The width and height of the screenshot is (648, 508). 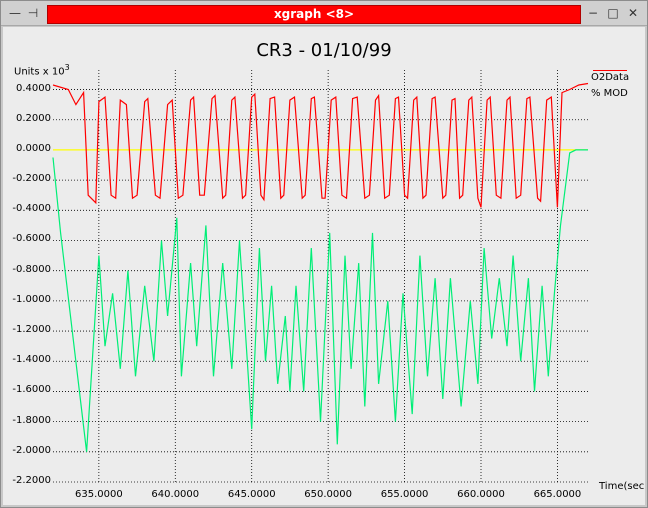 I want to click on y-tick-label: 0.0000, so click(x=33, y=148).